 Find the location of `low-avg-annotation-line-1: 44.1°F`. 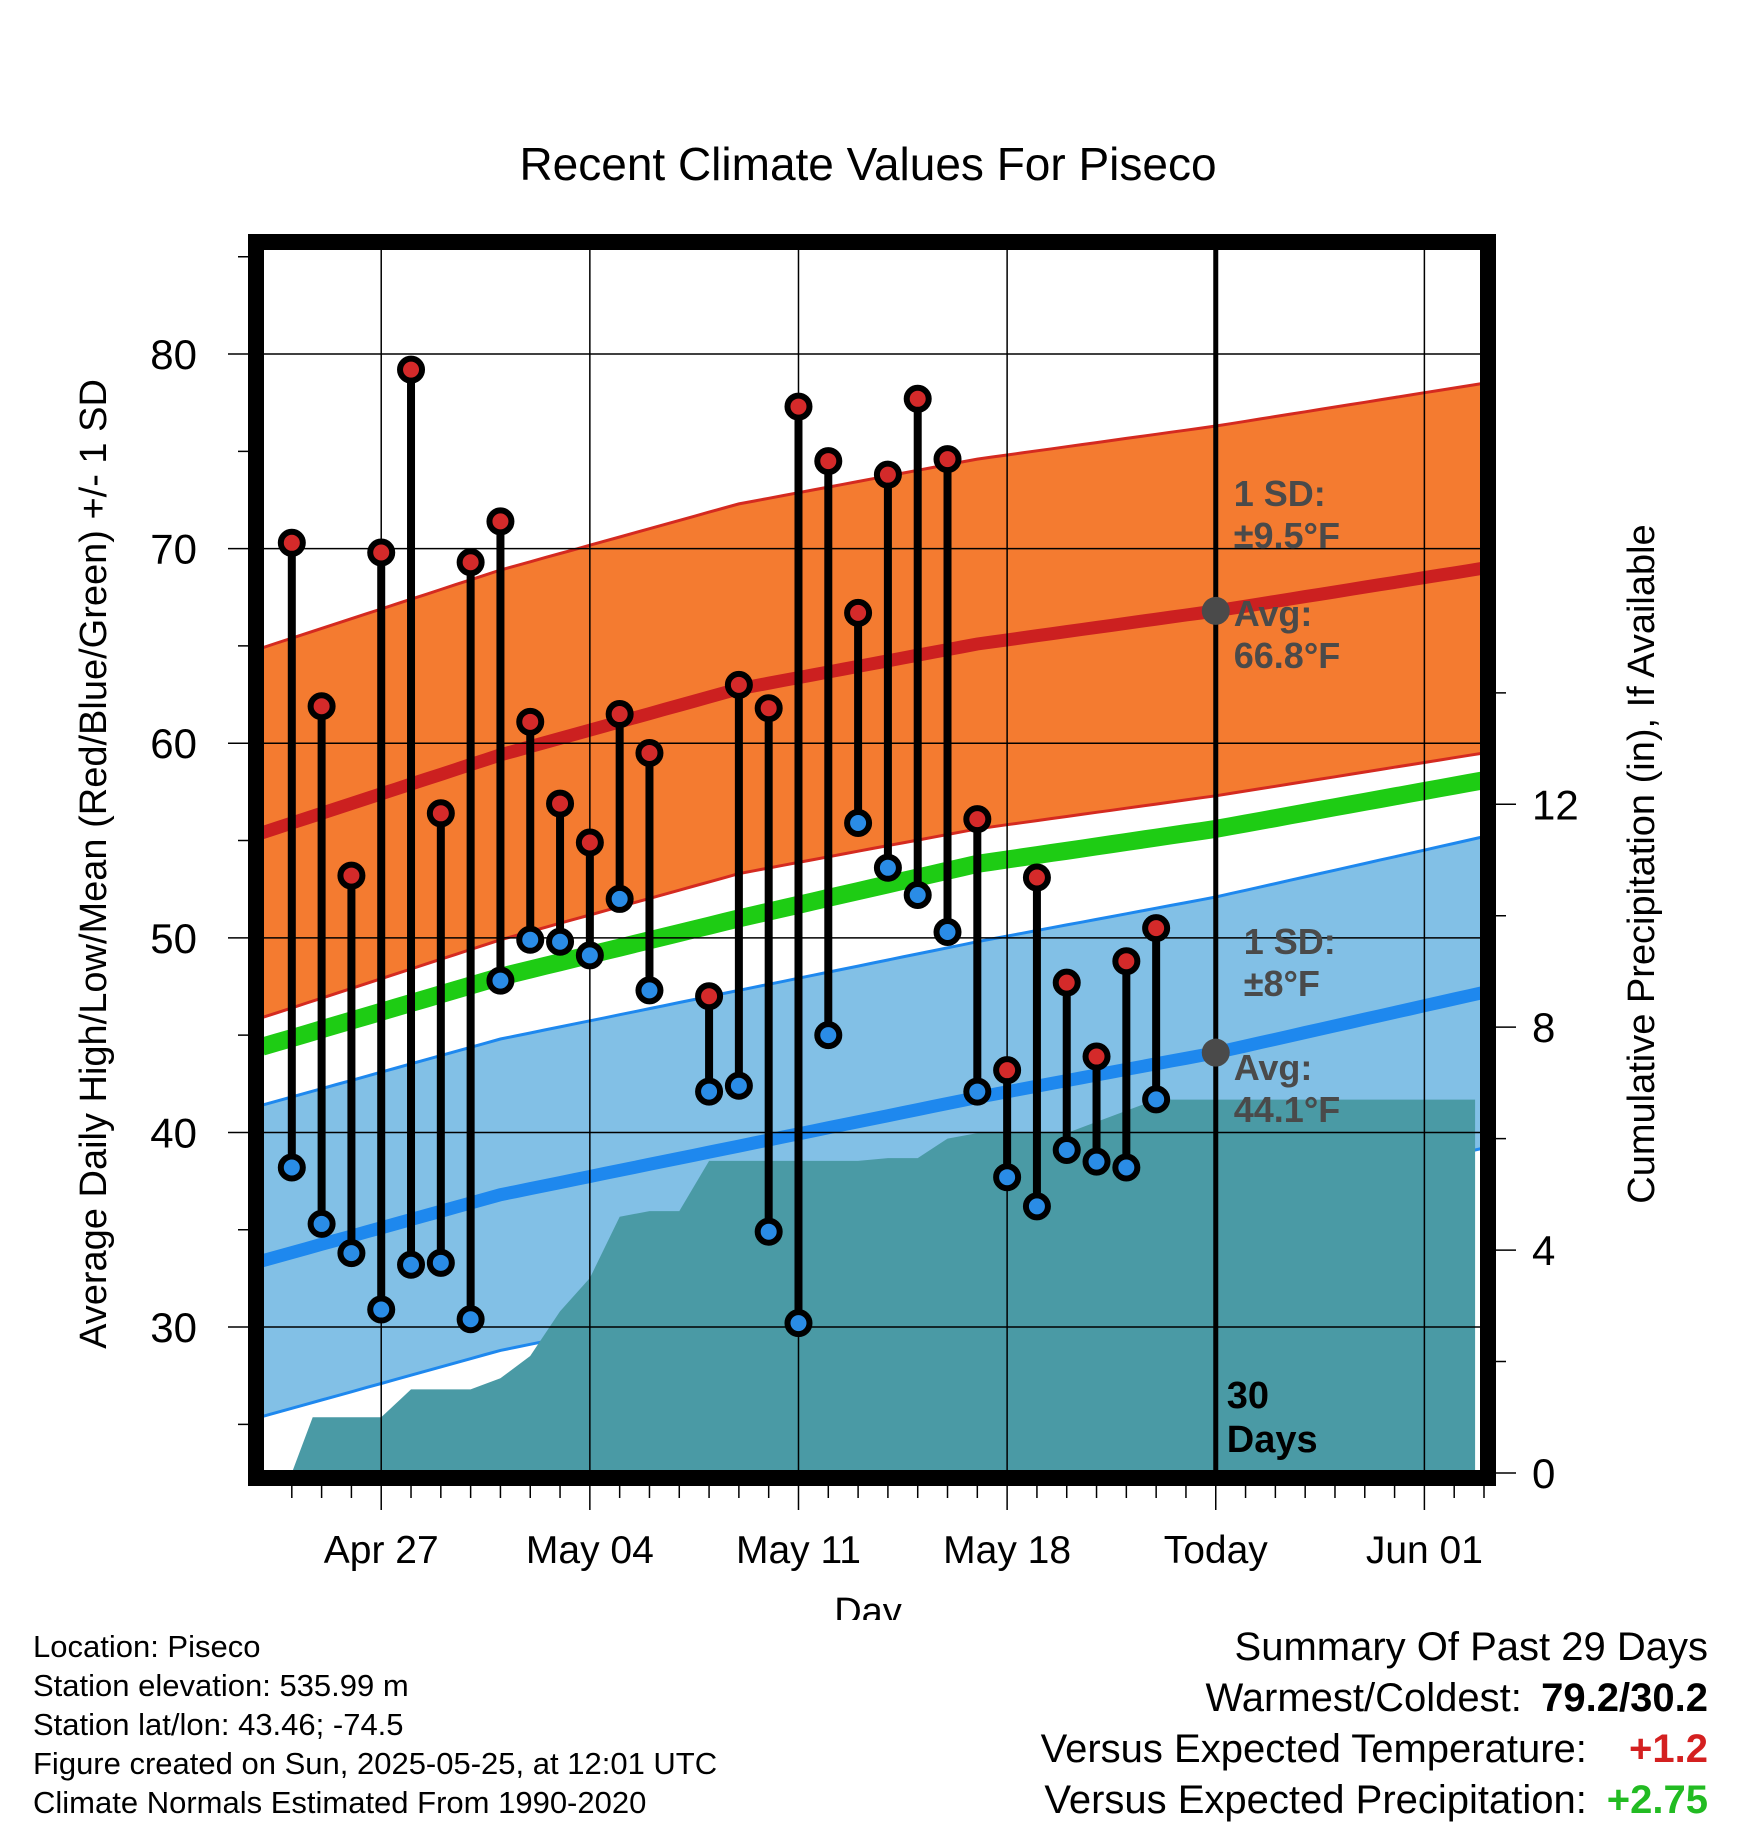

low-avg-annotation-line-1: 44.1°F is located at coordinates (1287, 1109).